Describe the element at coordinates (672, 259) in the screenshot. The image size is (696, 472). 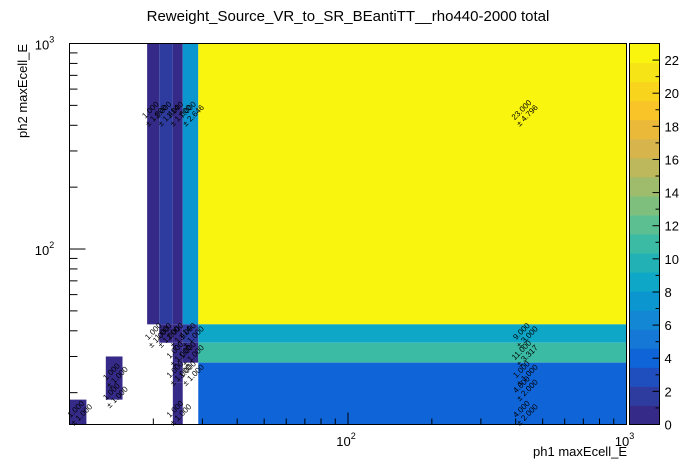
I see `colorbar-label-5: 10` at that location.